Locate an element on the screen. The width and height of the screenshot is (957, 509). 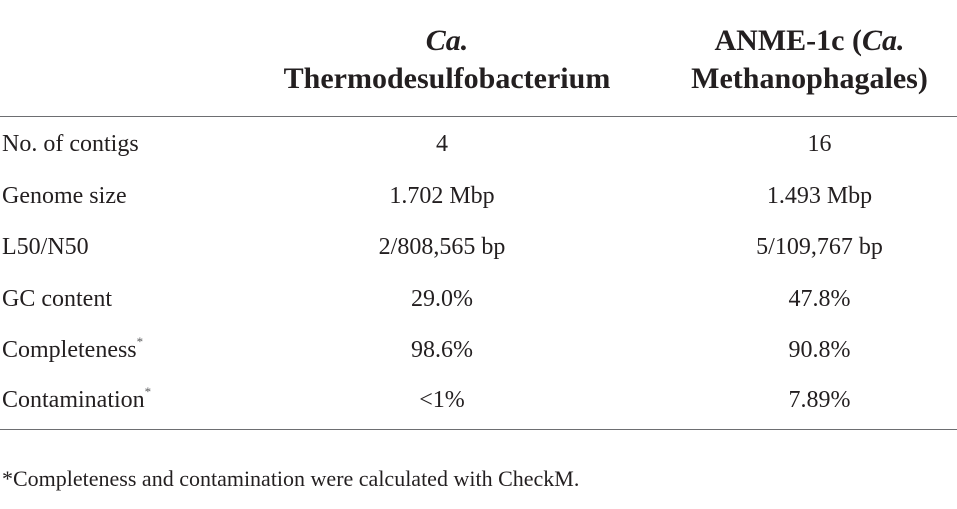
row-label: Completeness* is located at coordinates (111, 351).